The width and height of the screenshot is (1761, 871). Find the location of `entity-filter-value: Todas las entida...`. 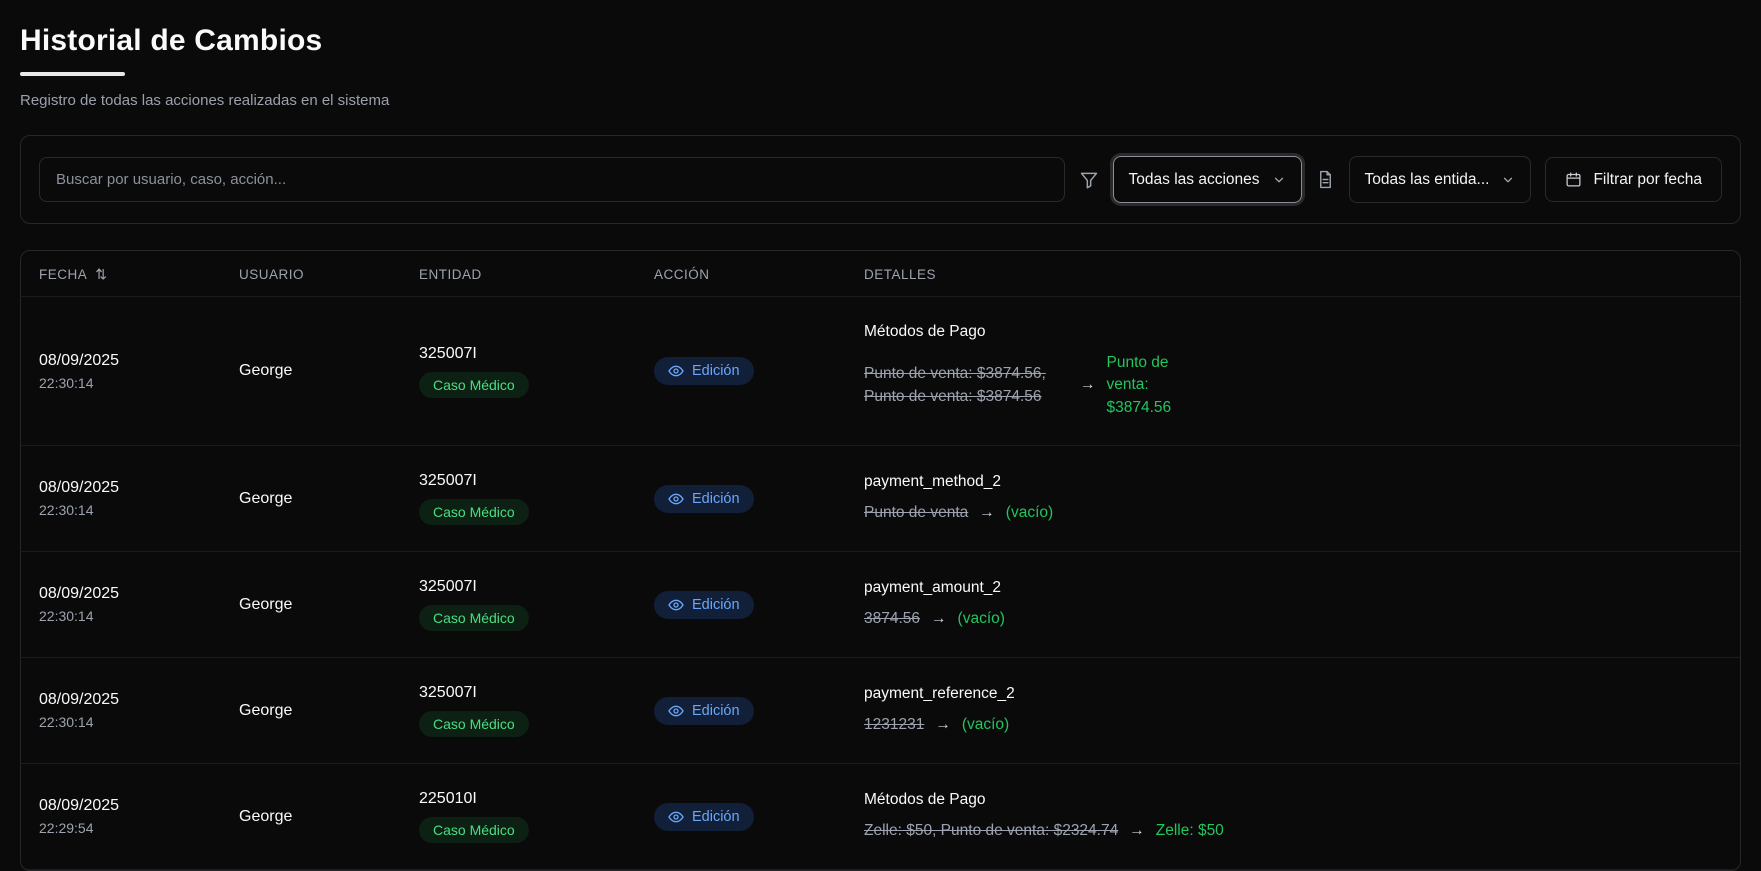

entity-filter-value: Todas las entida... is located at coordinates (1427, 179).